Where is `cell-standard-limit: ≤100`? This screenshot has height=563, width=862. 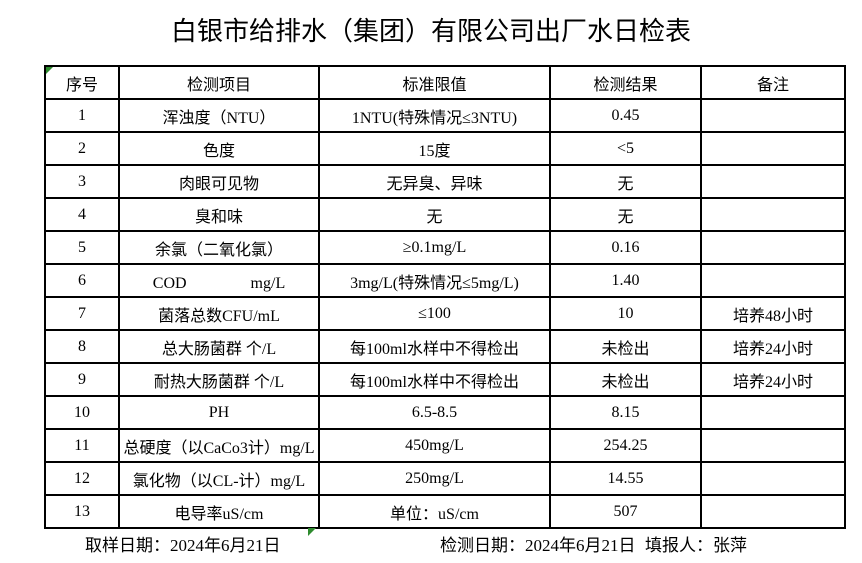
cell-standard-limit: ≤100 is located at coordinates (434, 313).